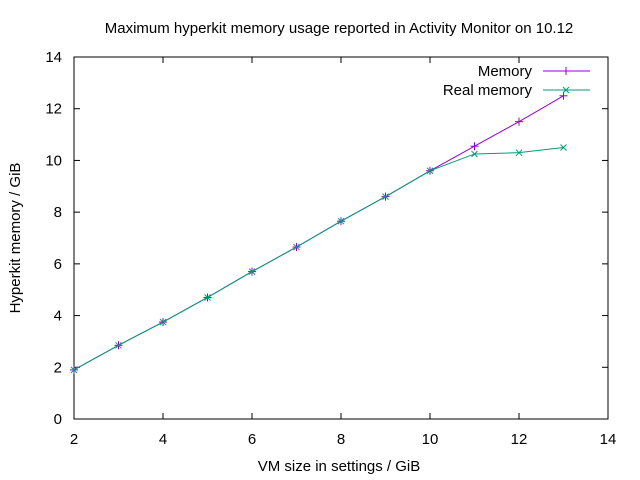 This screenshot has height=480, width=640. What do you see at coordinates (534, 71) in the screenshot?
I see `legend-item: Memory` at bounding box center [534, 71].